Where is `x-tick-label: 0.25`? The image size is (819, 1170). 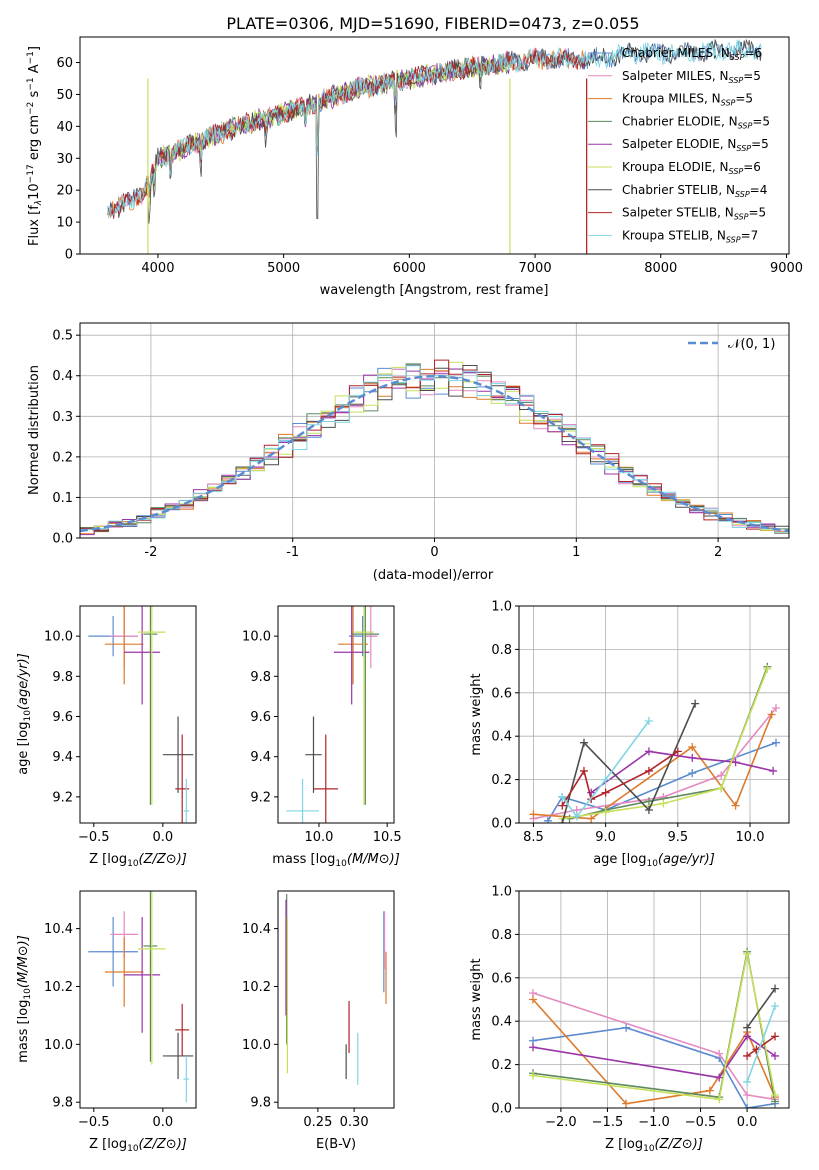
x-tick-label: 0.25 is located at coordinates (317, 1122).